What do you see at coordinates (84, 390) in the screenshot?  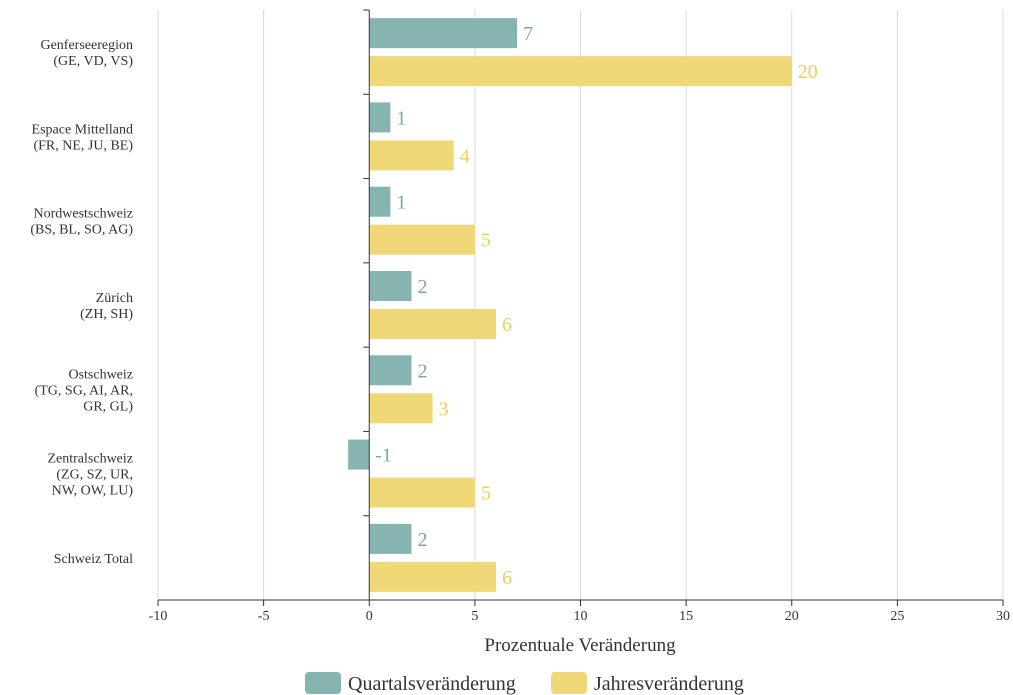 I see `category-label: Ostschweiz (TG, SG, AI, AR, GR, GL)` at bounding box center [84, 390].